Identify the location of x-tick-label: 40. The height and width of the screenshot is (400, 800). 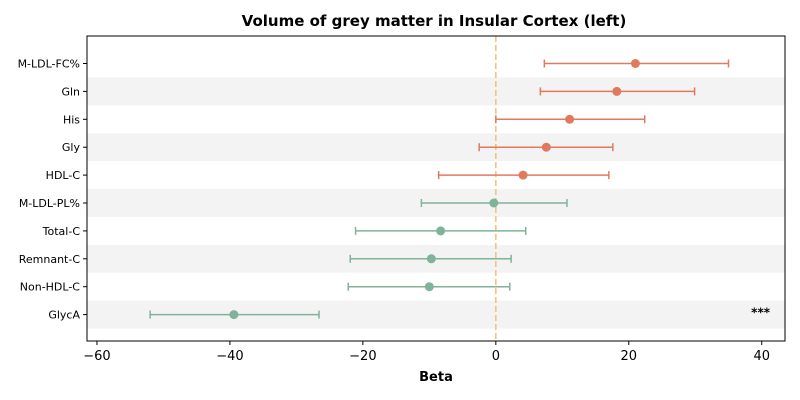
(761, 356).